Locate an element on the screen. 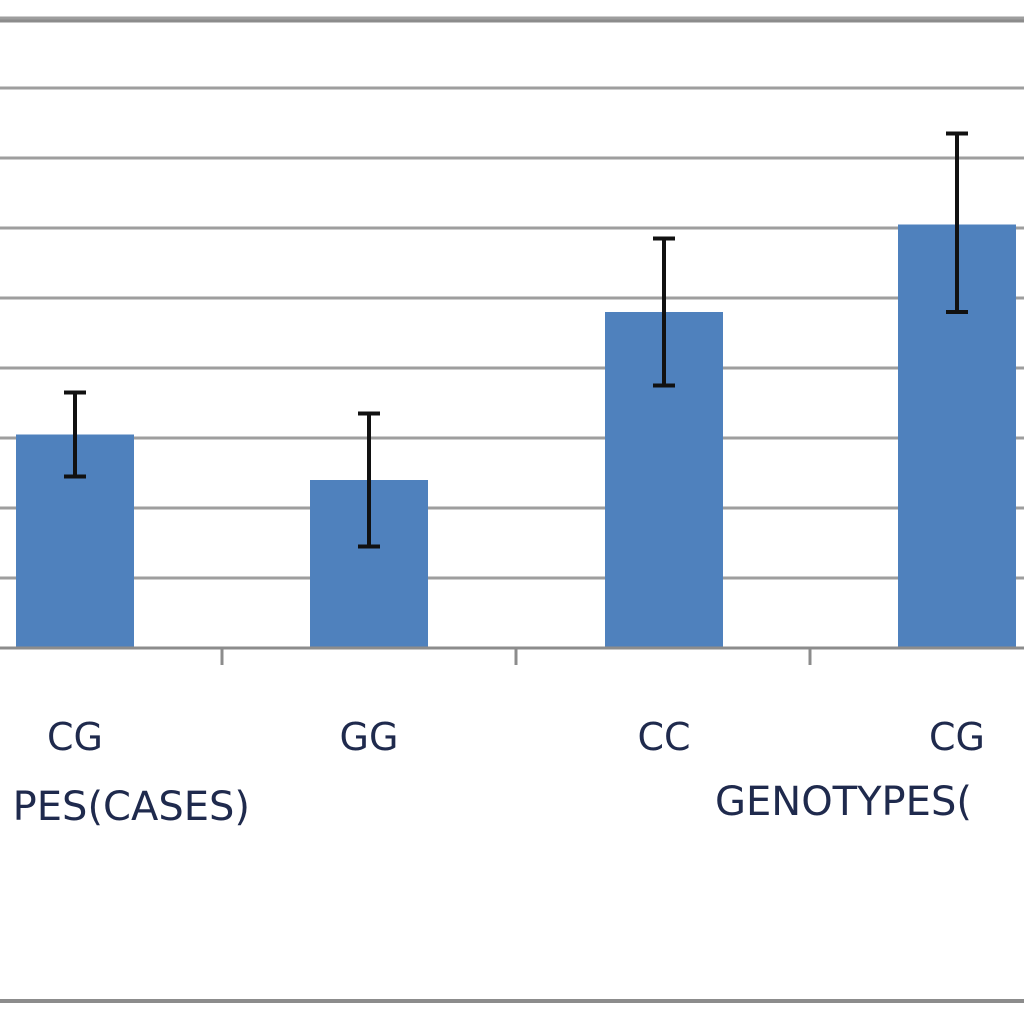 This screenshot has height=1028, width=1024. x-tick-label: CC is located at coordinates (663, 737).